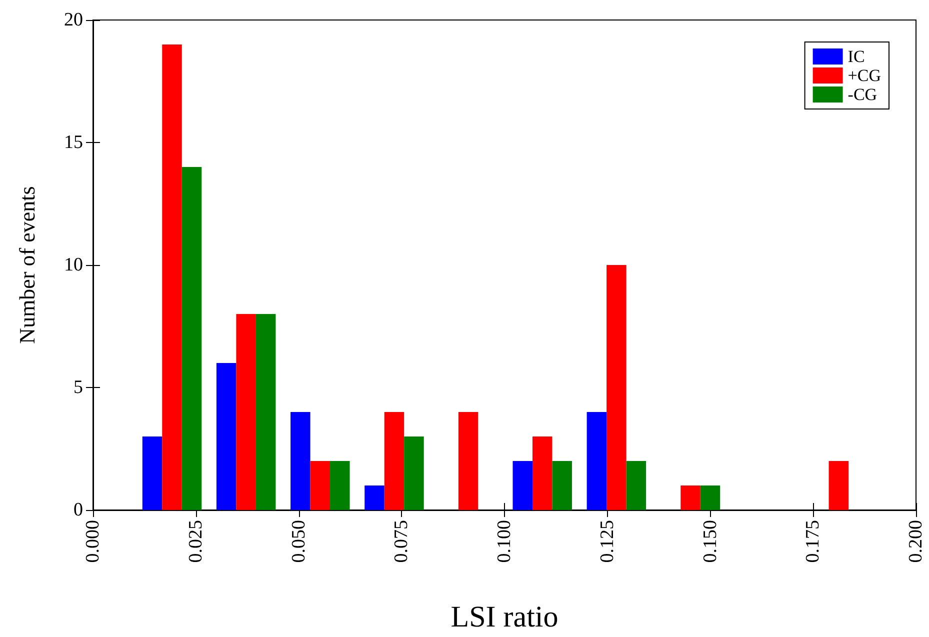 The image size is (929, 637). Describe the element at coordinates (27, 265) in the screenshot. I see `y-axis-title: Number of events` at that location.